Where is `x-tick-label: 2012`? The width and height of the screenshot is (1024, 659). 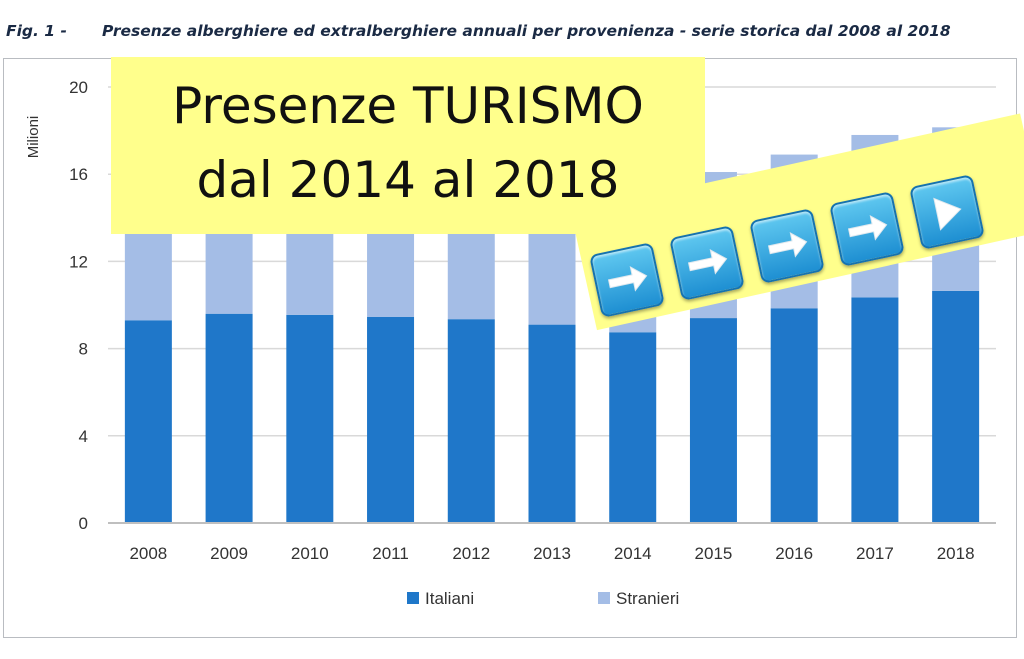
x-tick-label: 2012 is located at coordinates (471, 553).